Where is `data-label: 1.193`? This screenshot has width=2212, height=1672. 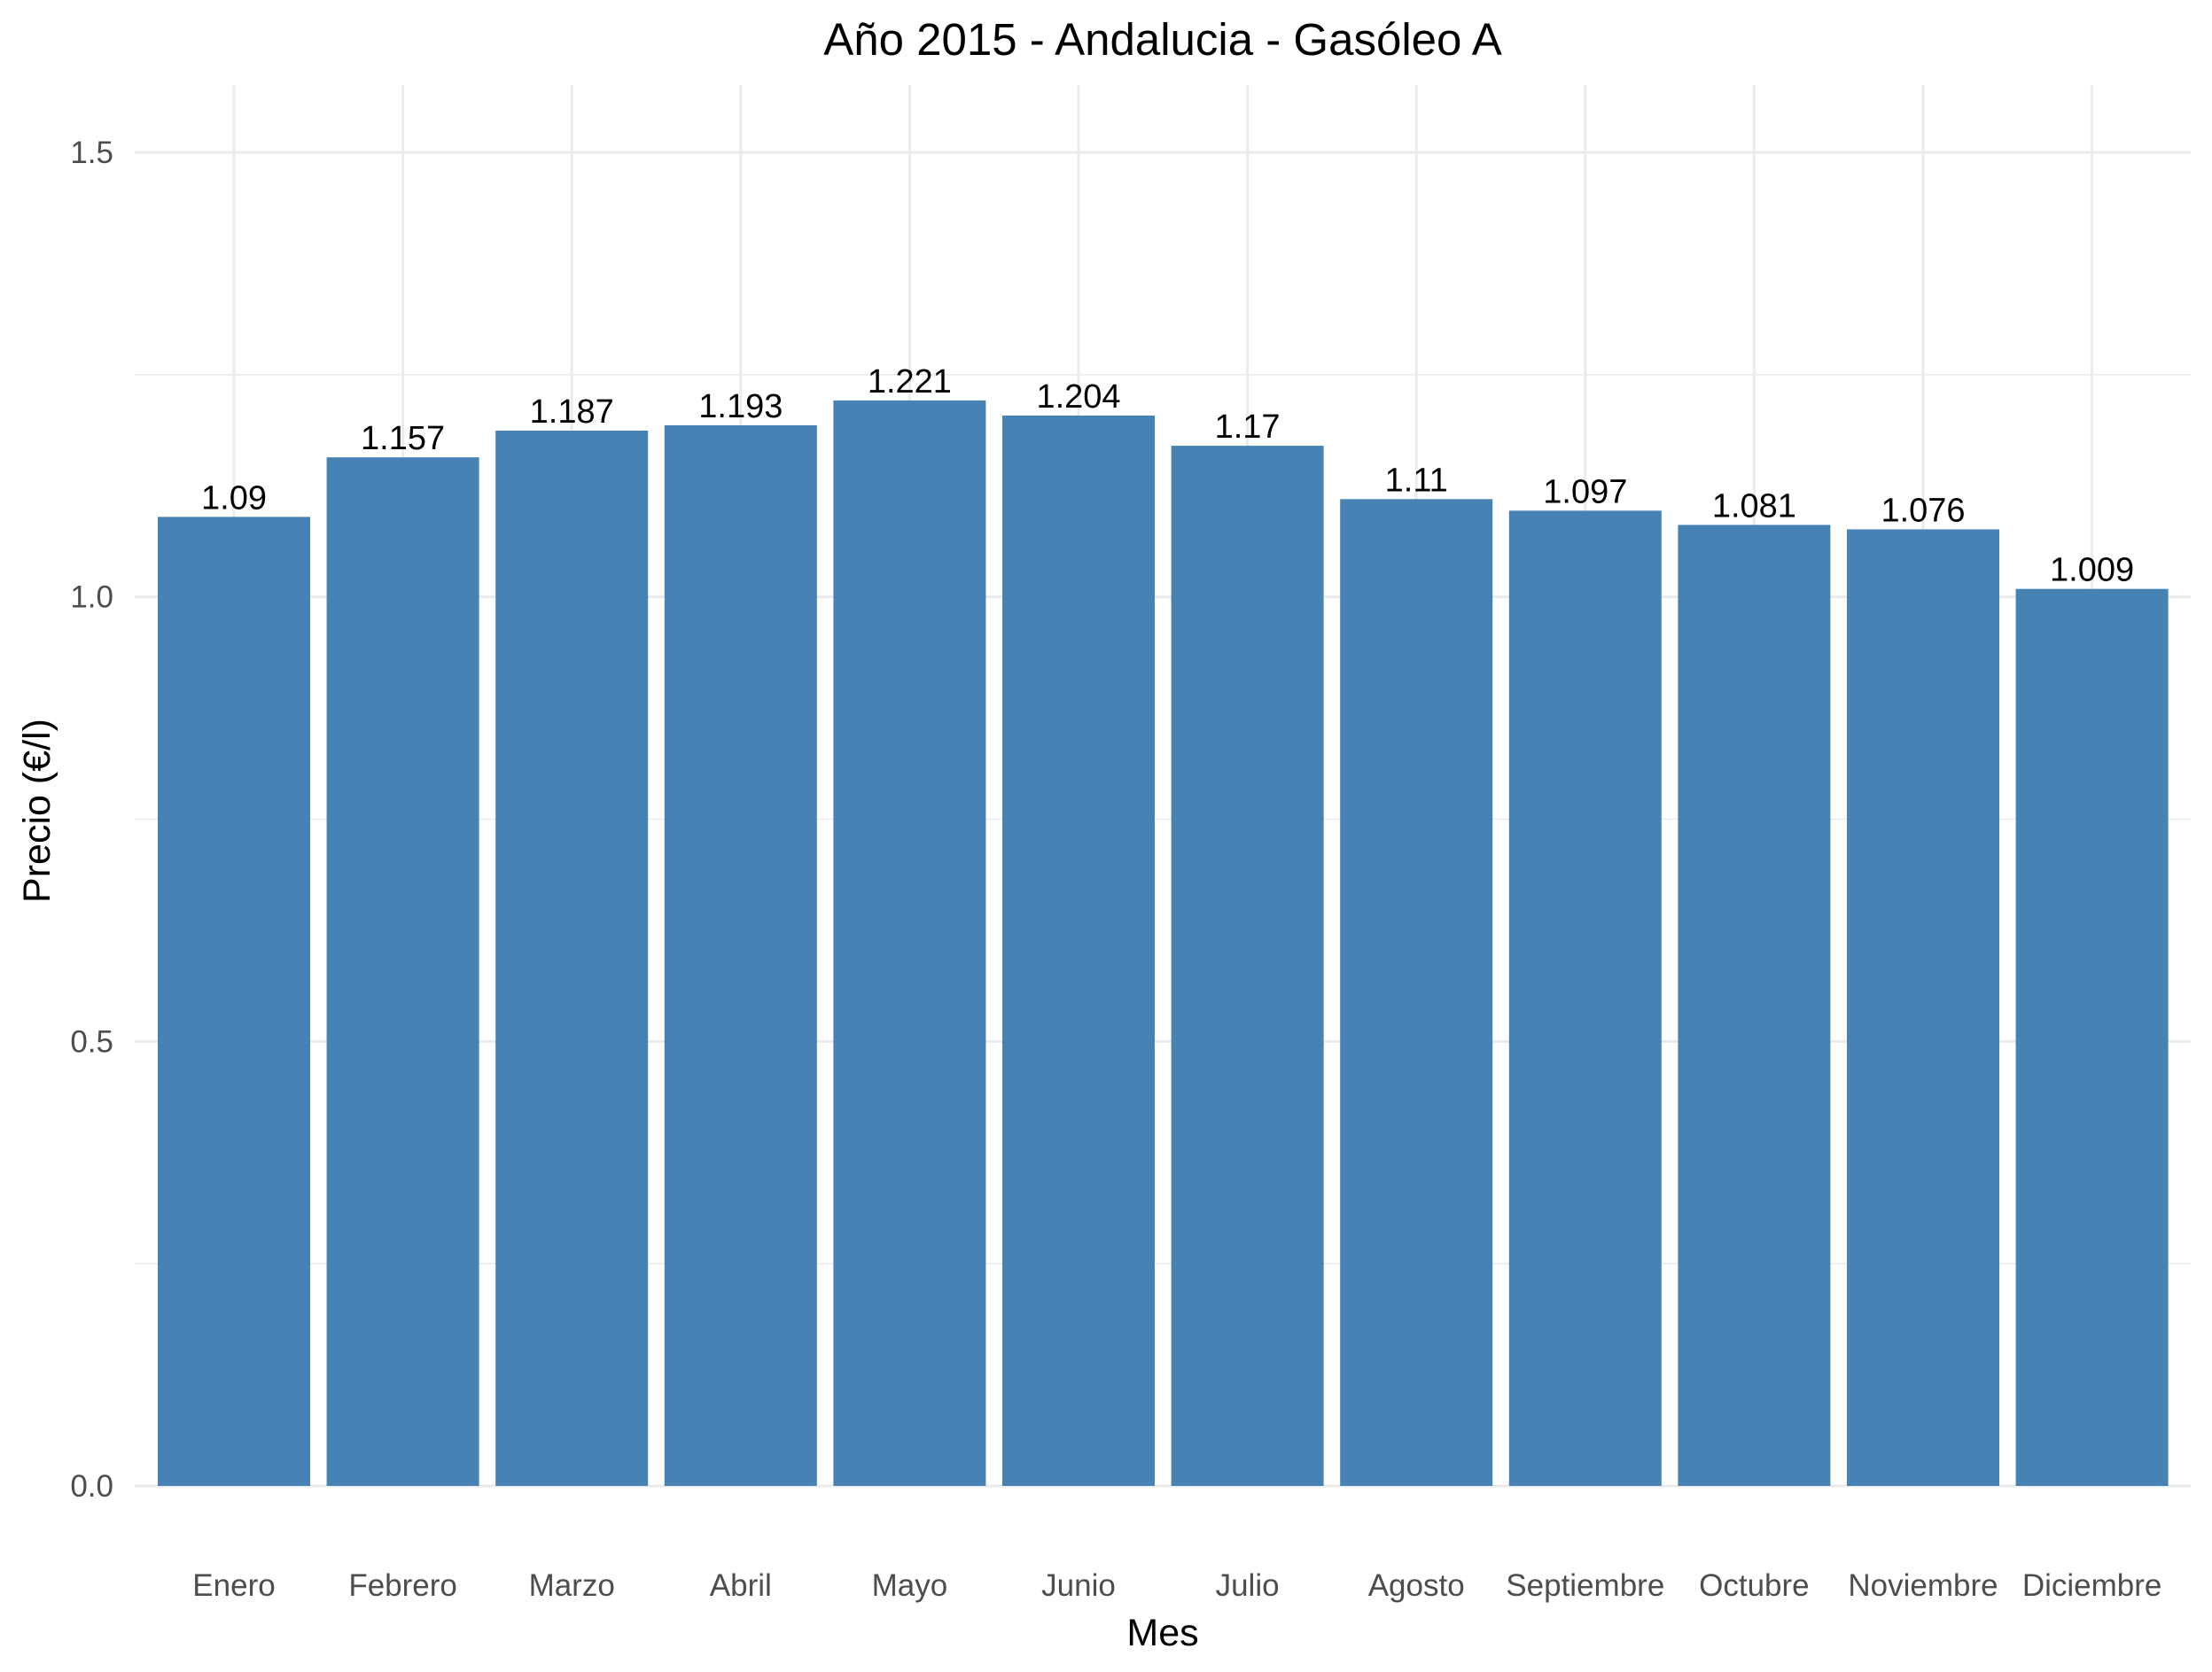
data-label: 1.193 is located at coordinates (740, 406).